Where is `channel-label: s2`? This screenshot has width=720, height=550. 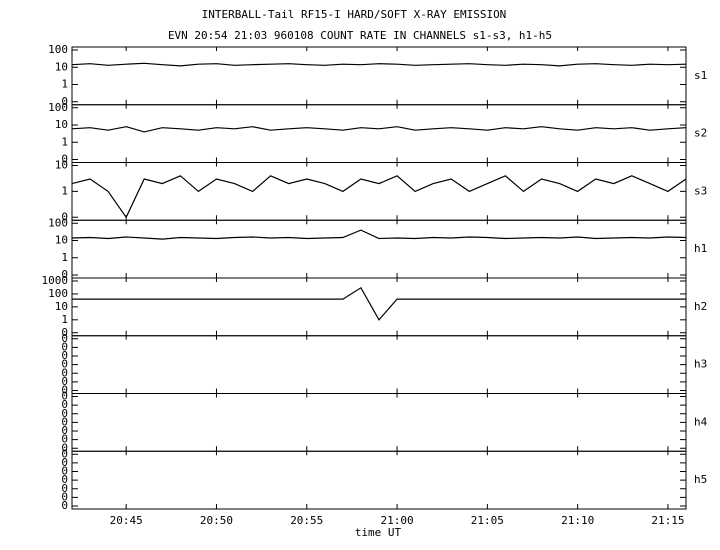 channel-label: s2 is located at coordinates (700, 133).